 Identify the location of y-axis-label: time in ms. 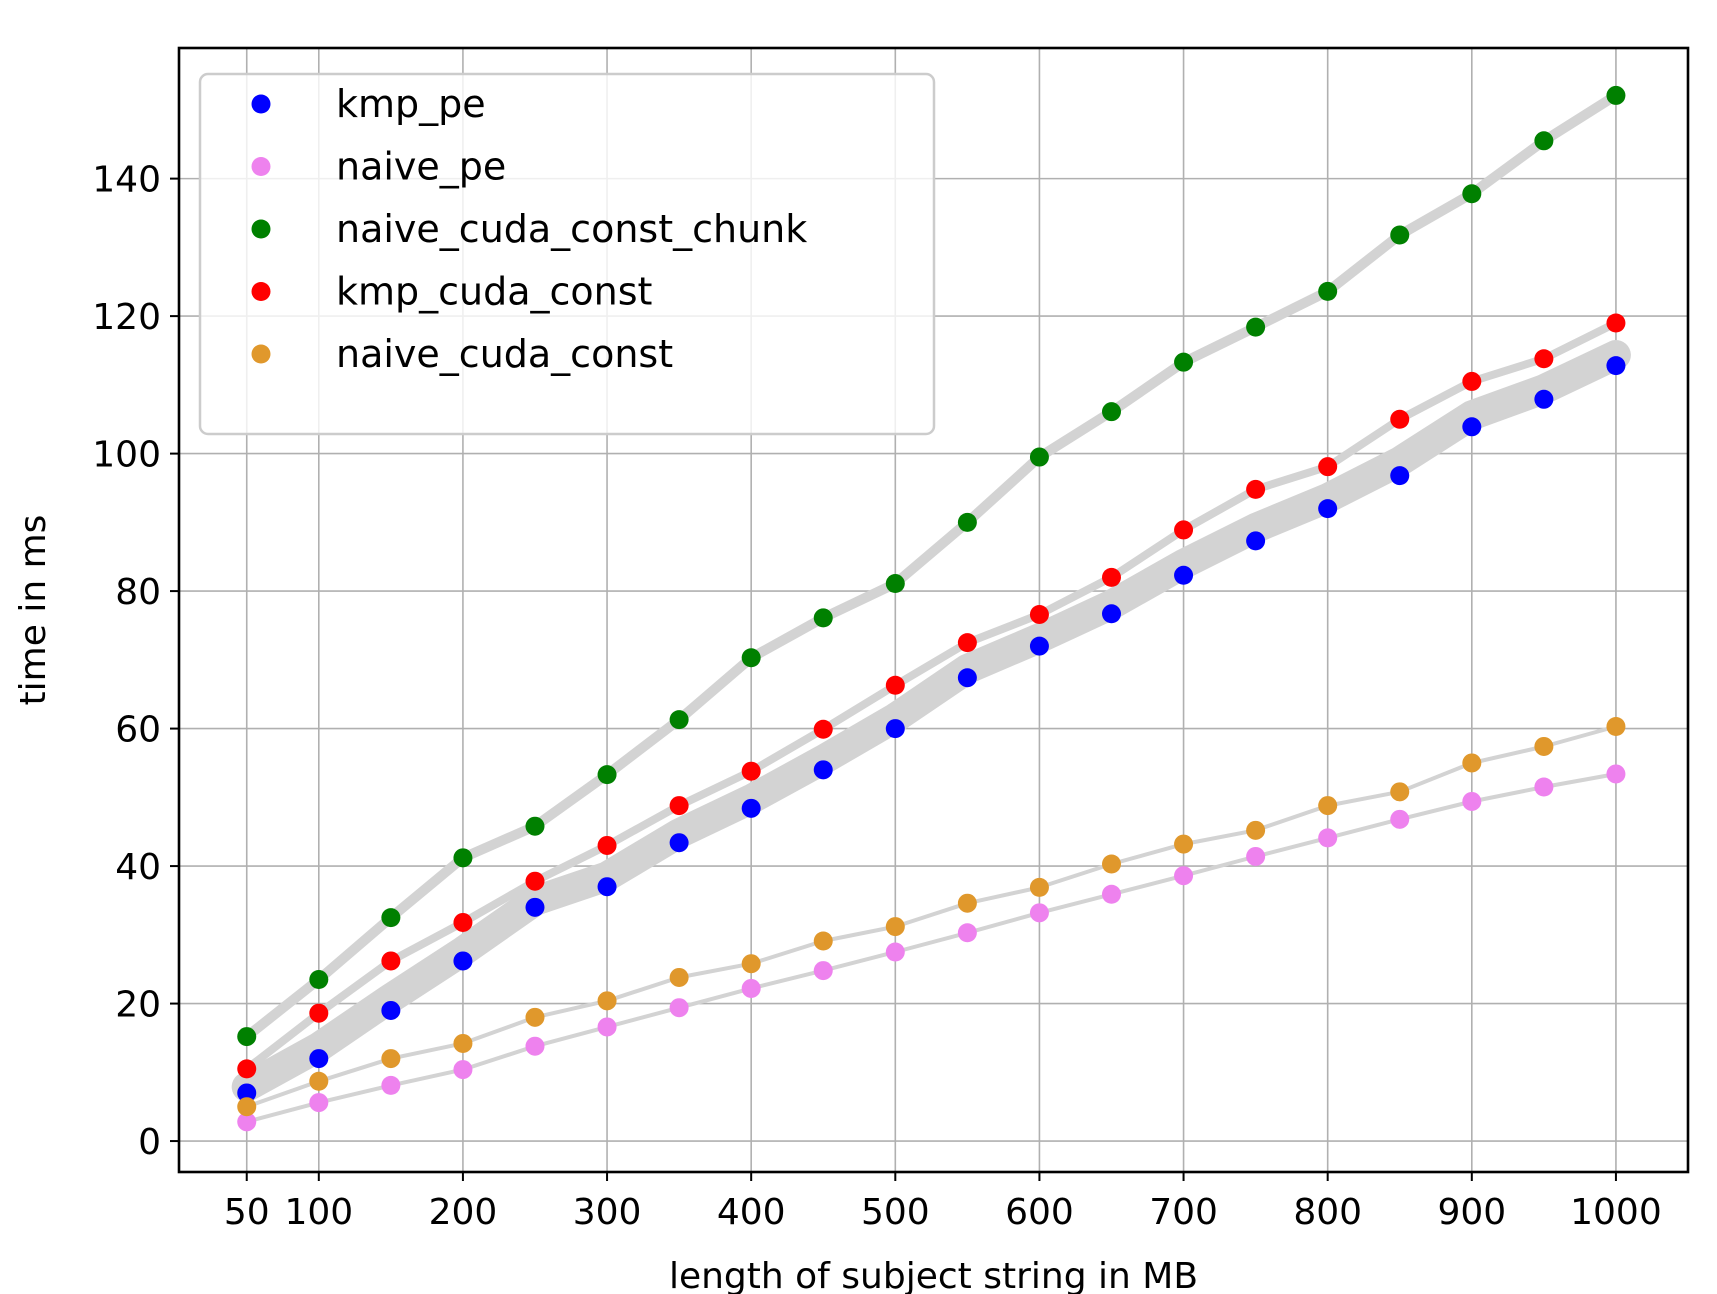
(33, 610).